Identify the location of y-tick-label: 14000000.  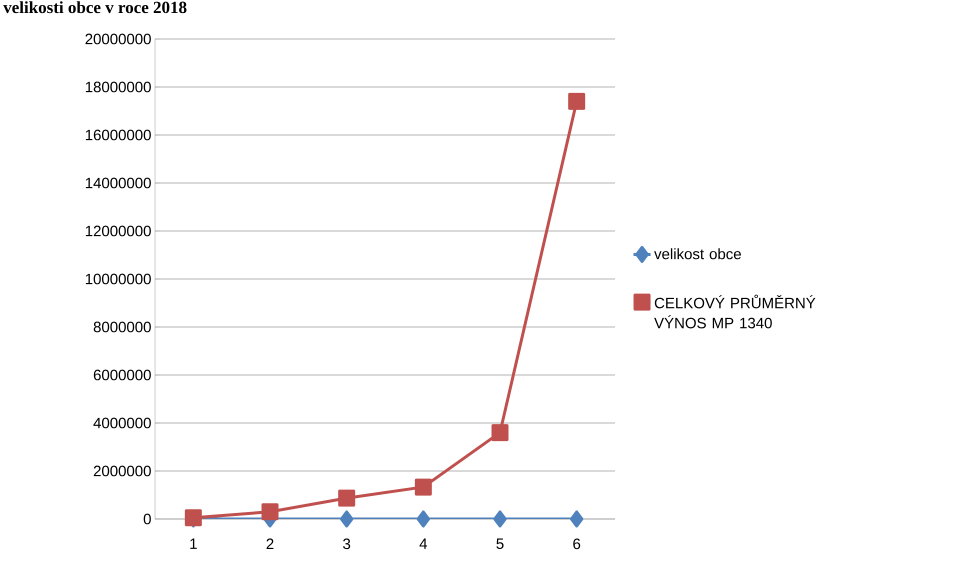
(118, 183).